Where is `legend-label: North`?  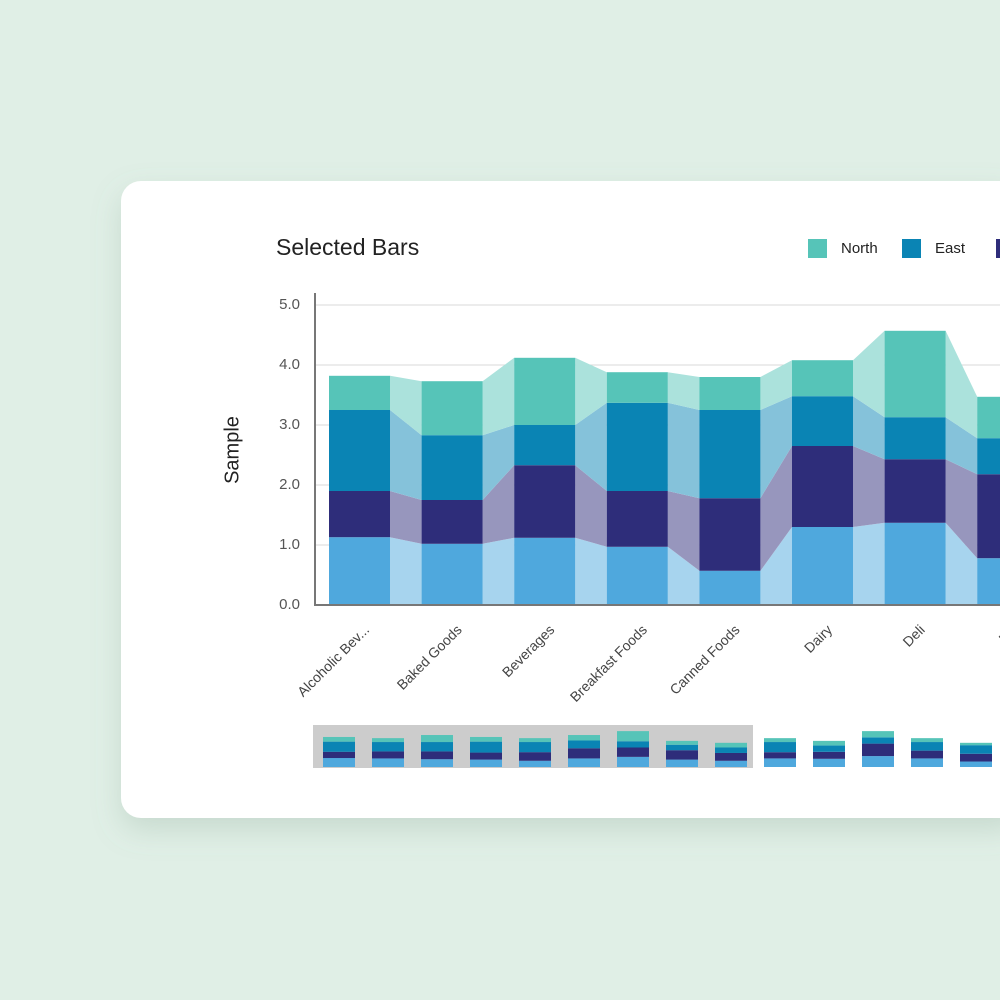 legend-label: North is located at coordinates (859, 248).